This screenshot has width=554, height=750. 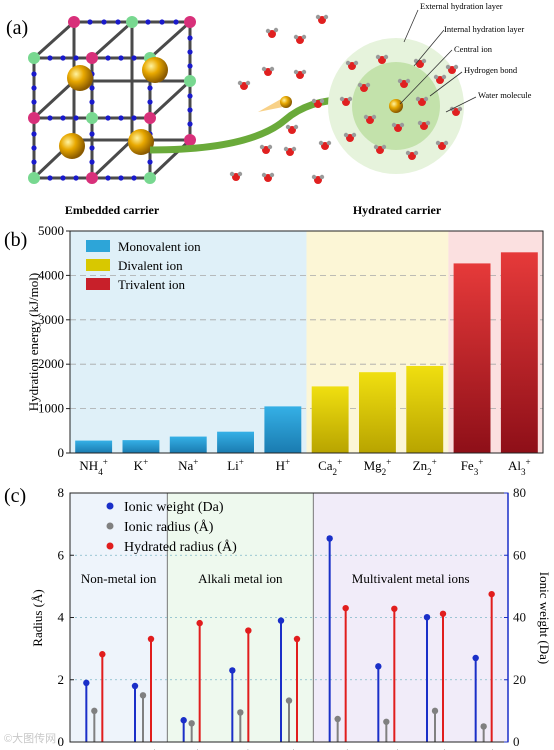 I want to click on y-tick-label: 5000, so click(x=51, y=230).